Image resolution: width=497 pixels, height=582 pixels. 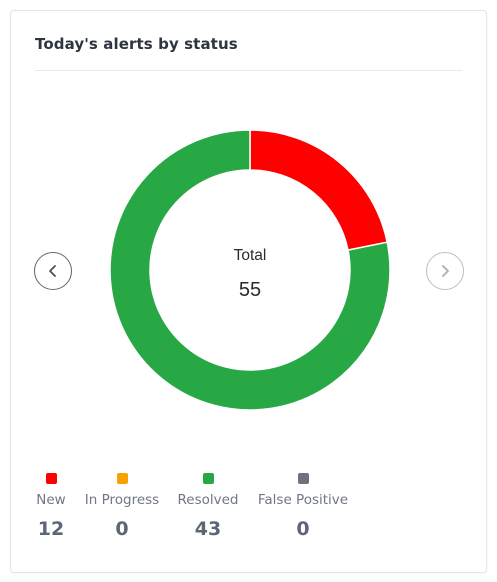 What do you see at coordinates (208, 500) in the screenshot?
I see `legend-label: Resolved` at bounding box center [208, 500].